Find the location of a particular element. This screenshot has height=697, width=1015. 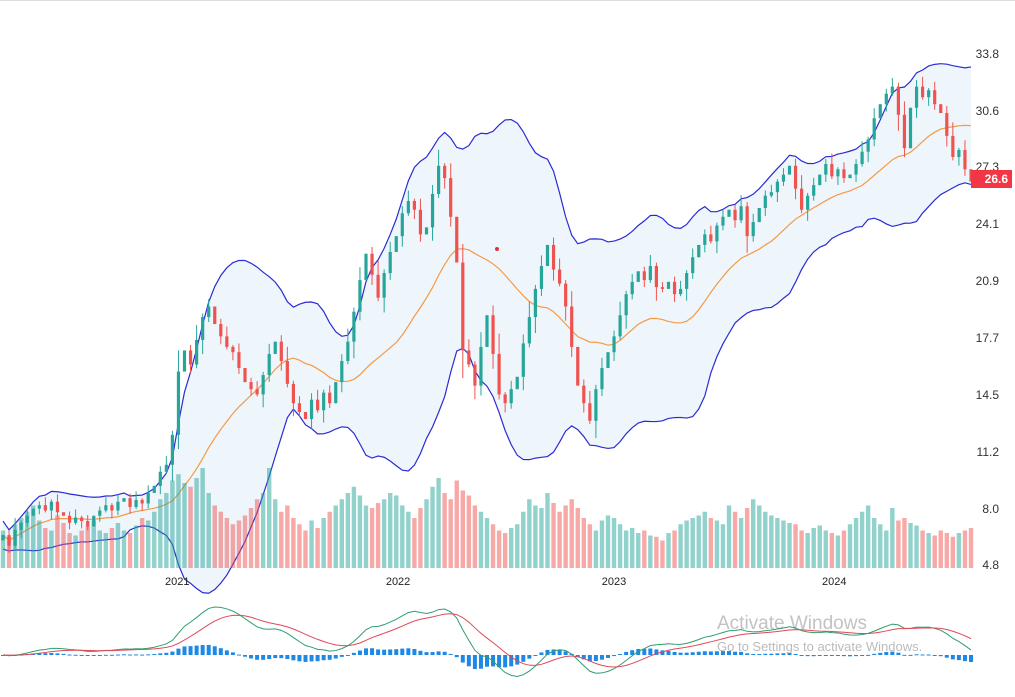

y-tick: 4.8 is located at coordinates (990, 565).